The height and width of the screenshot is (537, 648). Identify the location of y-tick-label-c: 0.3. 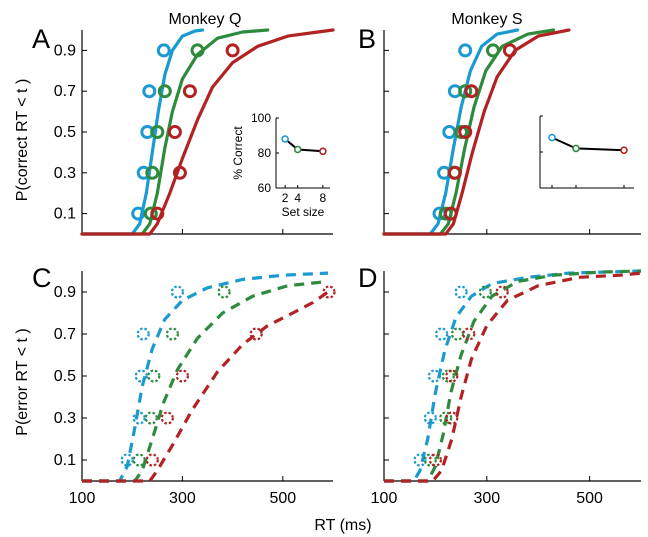
(65, 418).